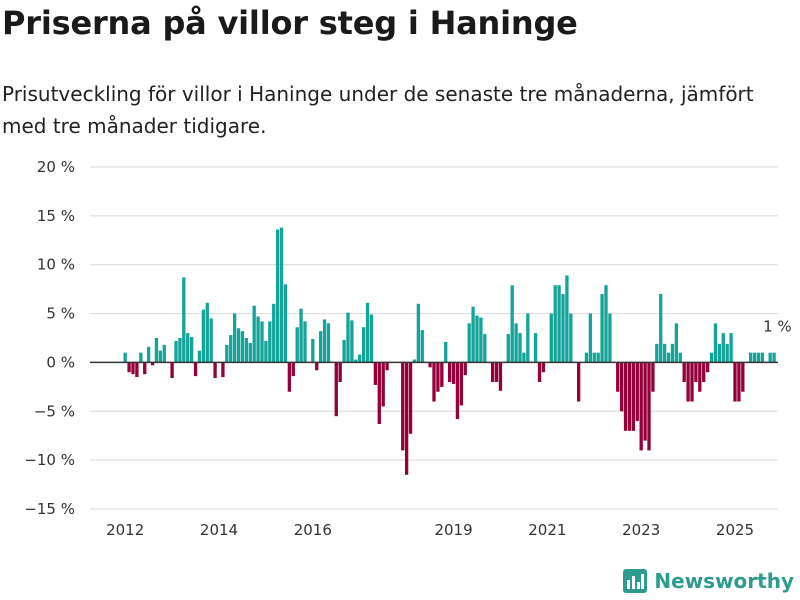 The height and width of the screenshot is (600, 800). Describe the element at coordinates (313, 530) in the screenshot. I see `x-tick-label: 2016` at that location.